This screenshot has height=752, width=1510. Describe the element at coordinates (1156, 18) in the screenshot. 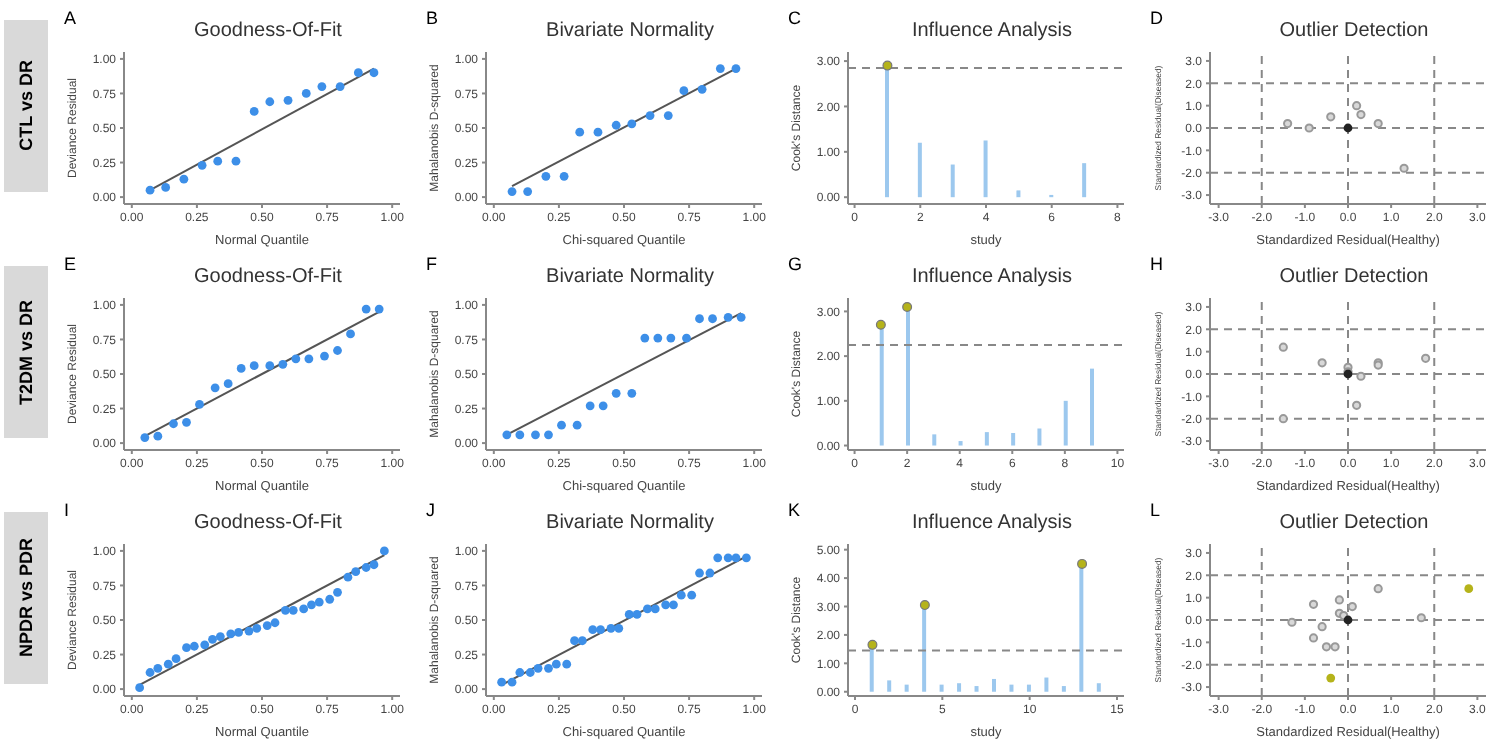

I see `text: D` at that location.